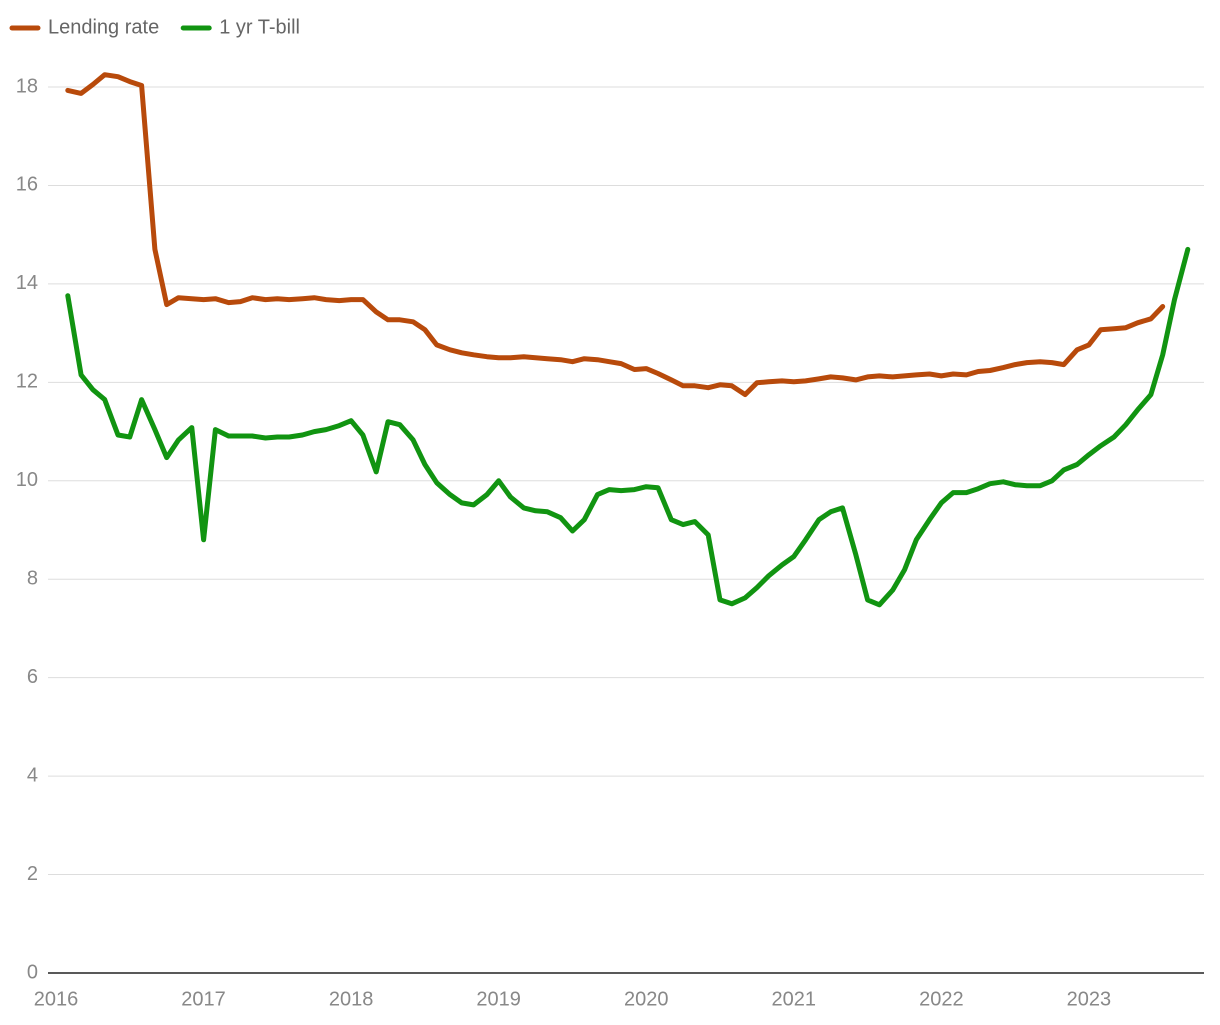 This screenshot has height=1025, width=1220. What do you see at coordinates (259, 27) in the screenshot?
I see `legend-label: 1 yr T-bill` at bounding box center [259, 27].